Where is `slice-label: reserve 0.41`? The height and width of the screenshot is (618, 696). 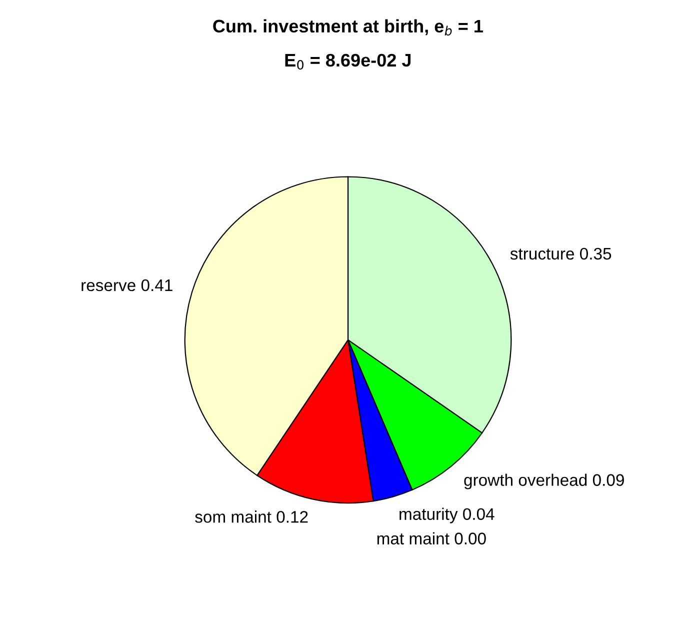
slice-label: reserve 0.41 is located at coordinates (127, 285).